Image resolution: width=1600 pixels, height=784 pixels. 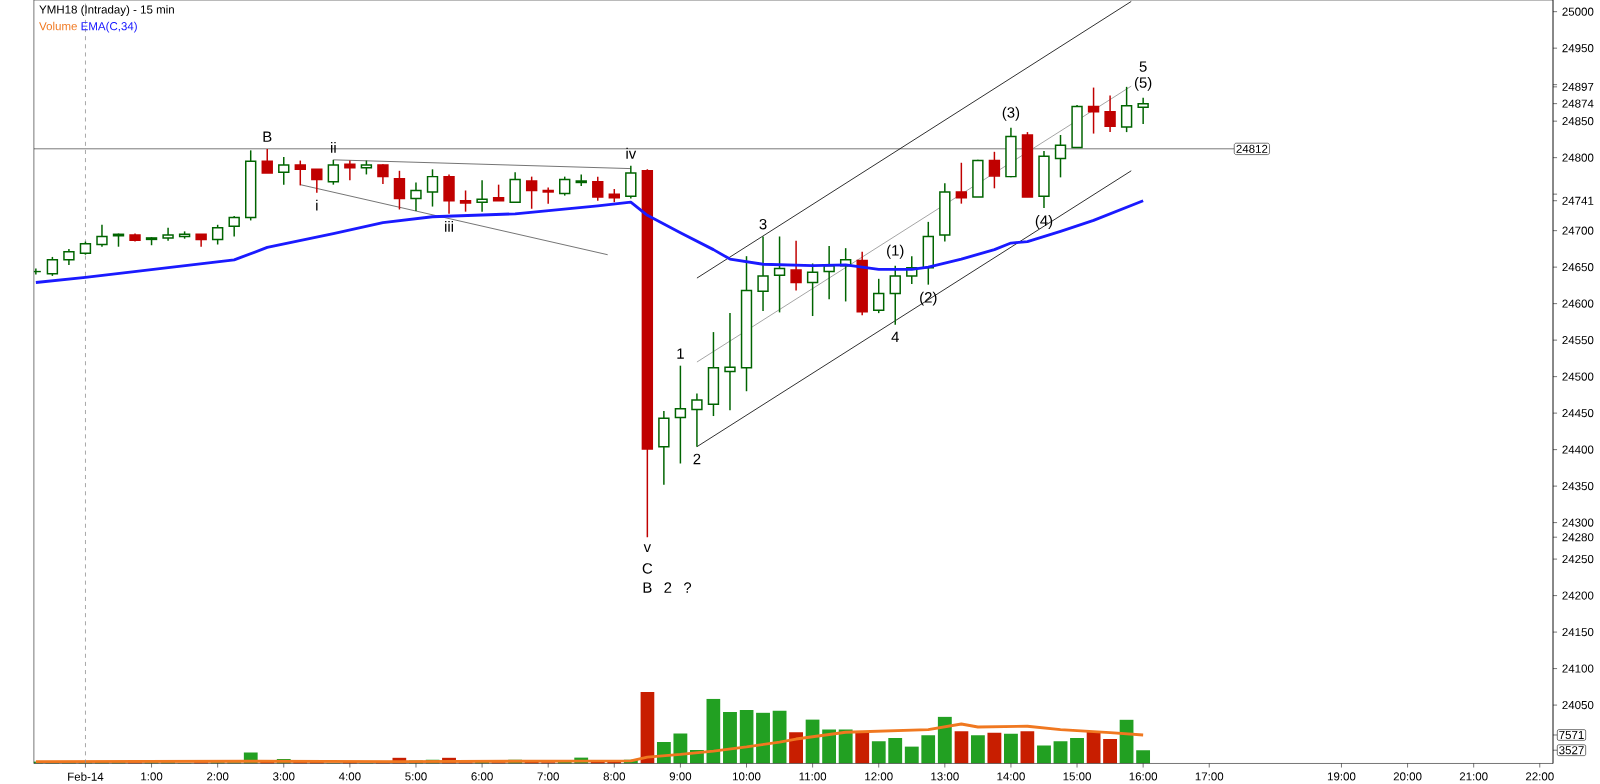 I want to click on x-tick-label: 15:00, so click(x=1077, y=776).